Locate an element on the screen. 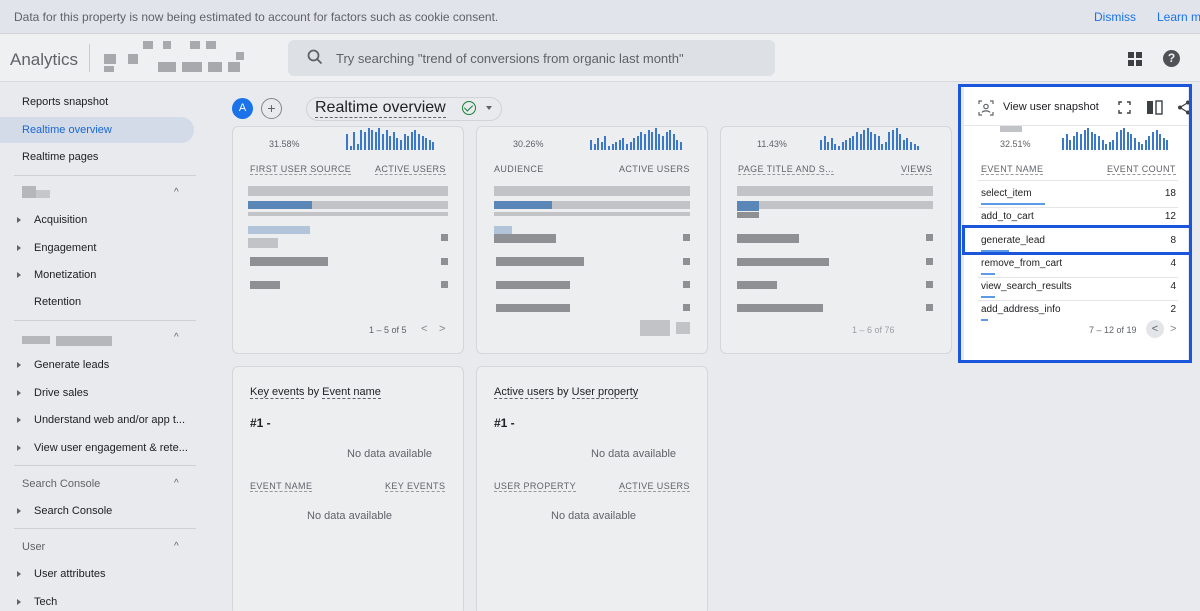 The height and width of the screenshot is (611, 1200). no-data-text: No data available is located at coordinates (350, 516).